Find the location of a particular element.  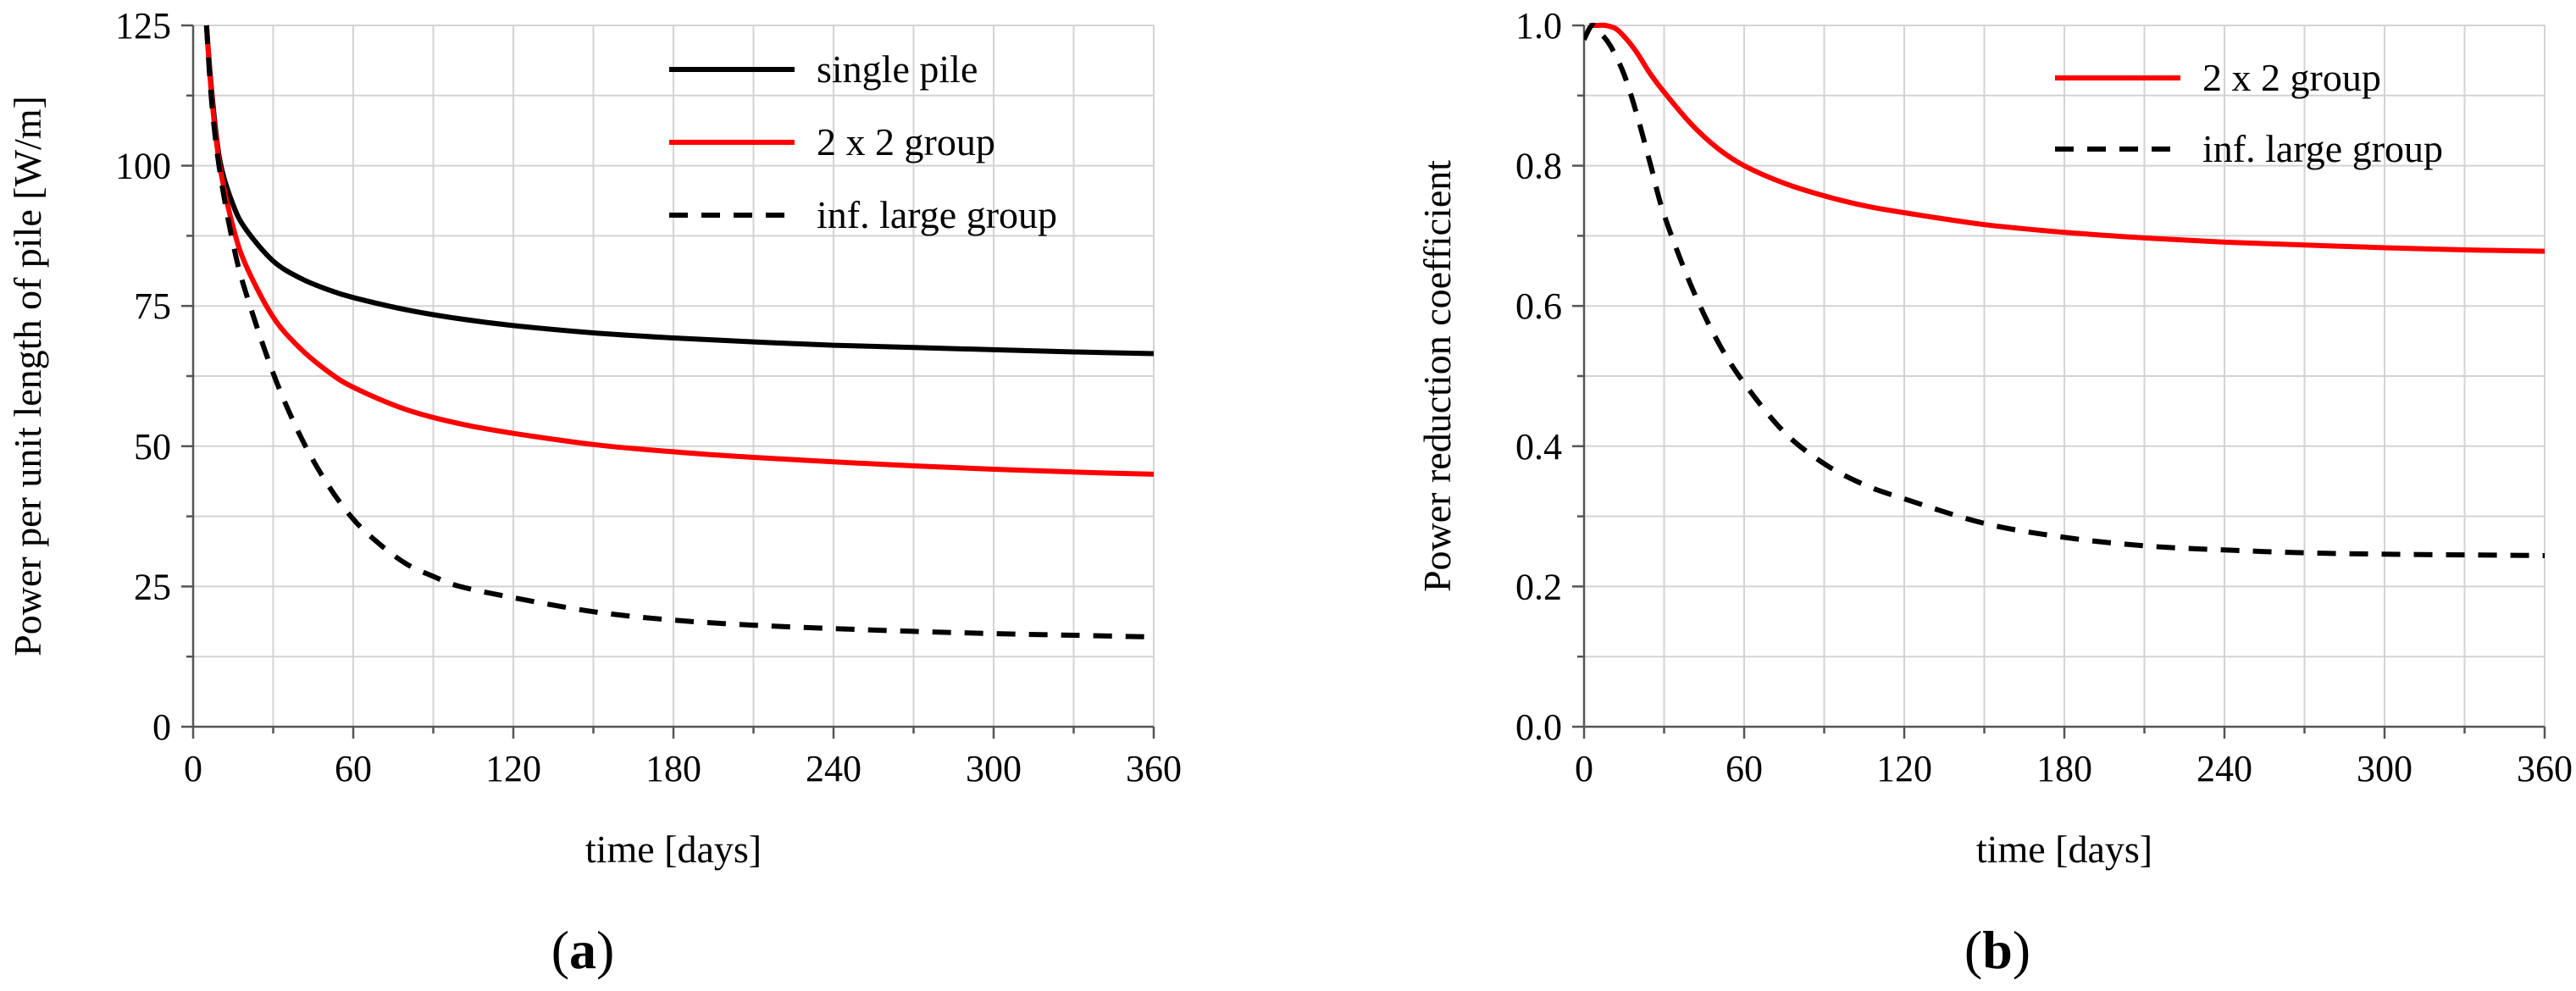

panel-label: (a) is located at coordinates (583, 950).